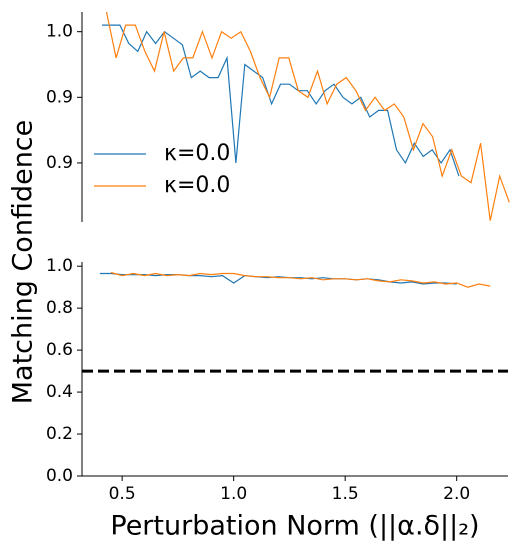  What do you see at coordinates (59, 350) in the screenshot?
I see `y-tick-label: 0.6` at bounding box center [59, 350].